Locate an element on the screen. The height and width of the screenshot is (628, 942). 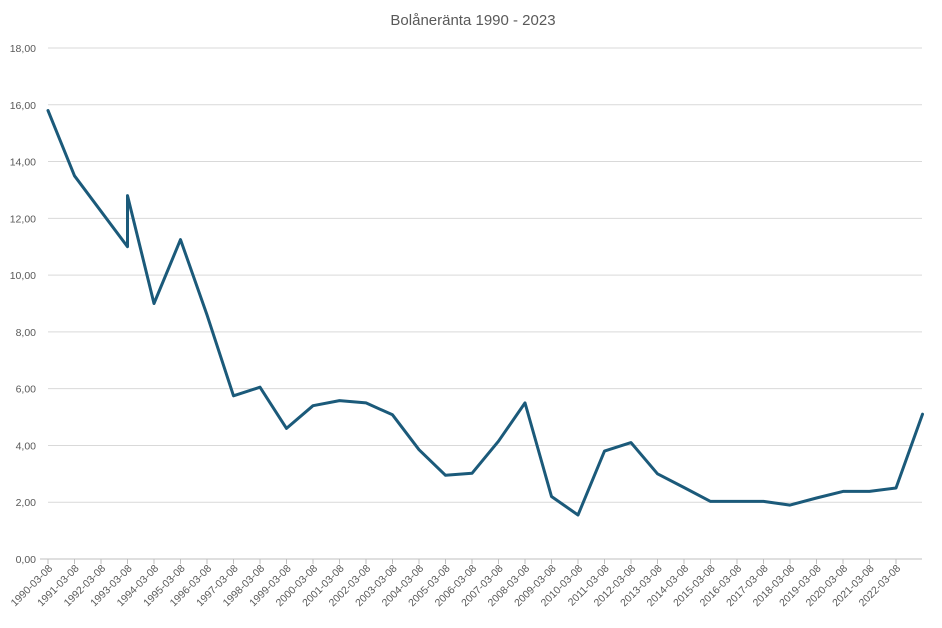
y-tick-label: 16,00 is located at coordinates (23, 106).